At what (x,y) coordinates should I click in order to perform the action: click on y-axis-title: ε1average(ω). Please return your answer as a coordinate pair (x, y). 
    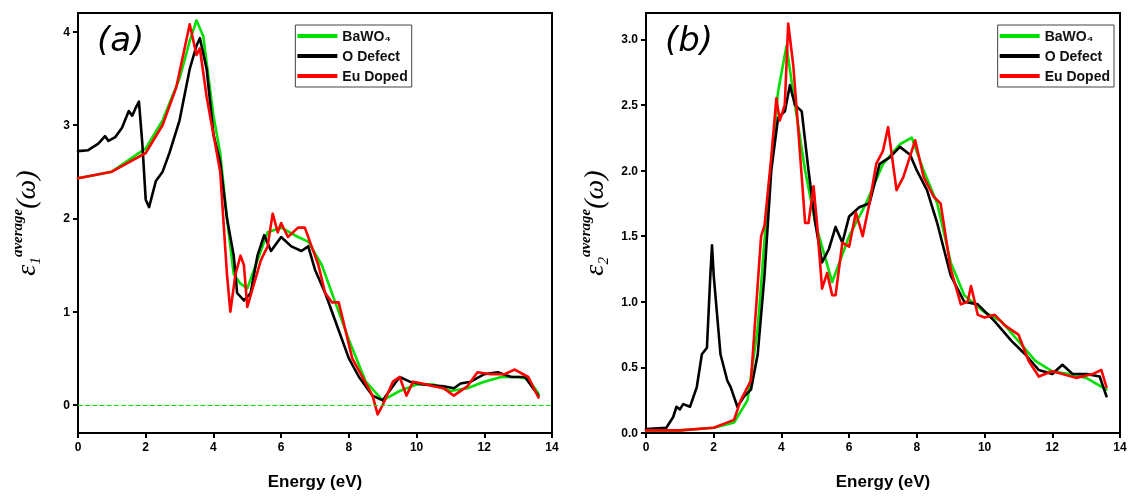
    Looking at the image, I should click on (25, 223).